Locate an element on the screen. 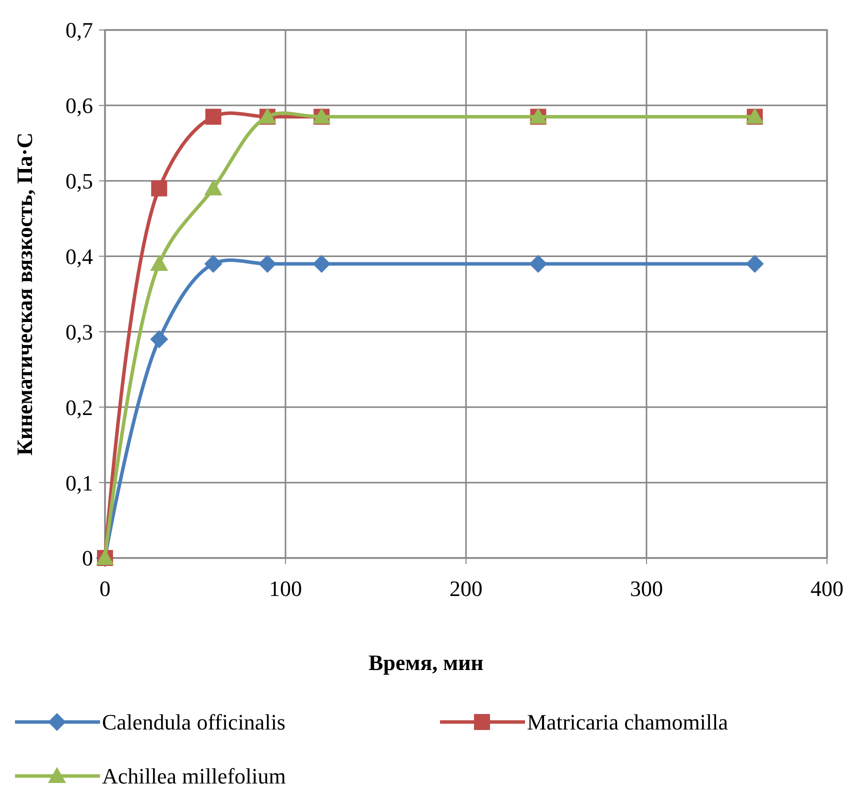 This screenshot has height=792, width=851. y-tick-label: 0 is located at coordinates (87, 558).